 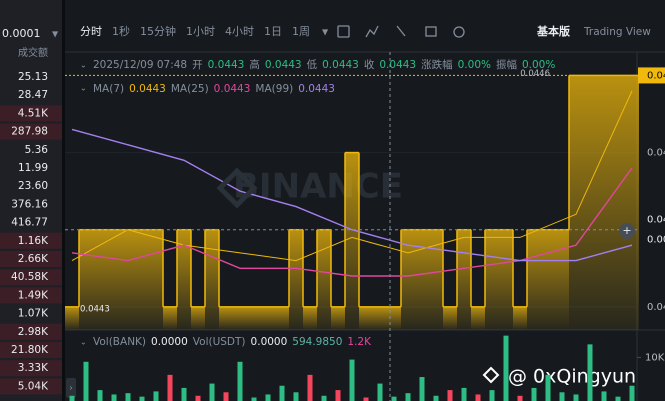 I want to click on vol-tick-label: 10K, so click(x=655, y=357).